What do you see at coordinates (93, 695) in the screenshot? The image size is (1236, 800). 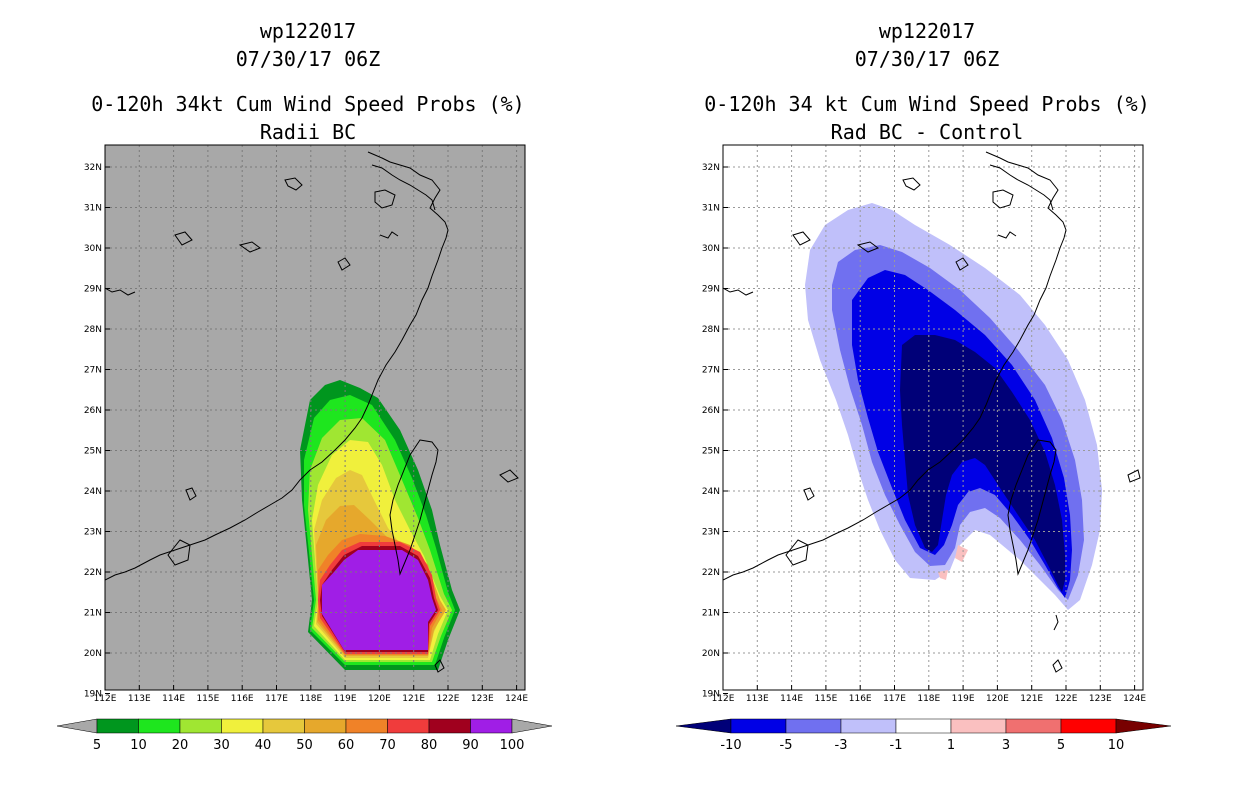 I see `left-lat-label: 19N` at bounding box center [93, 695].